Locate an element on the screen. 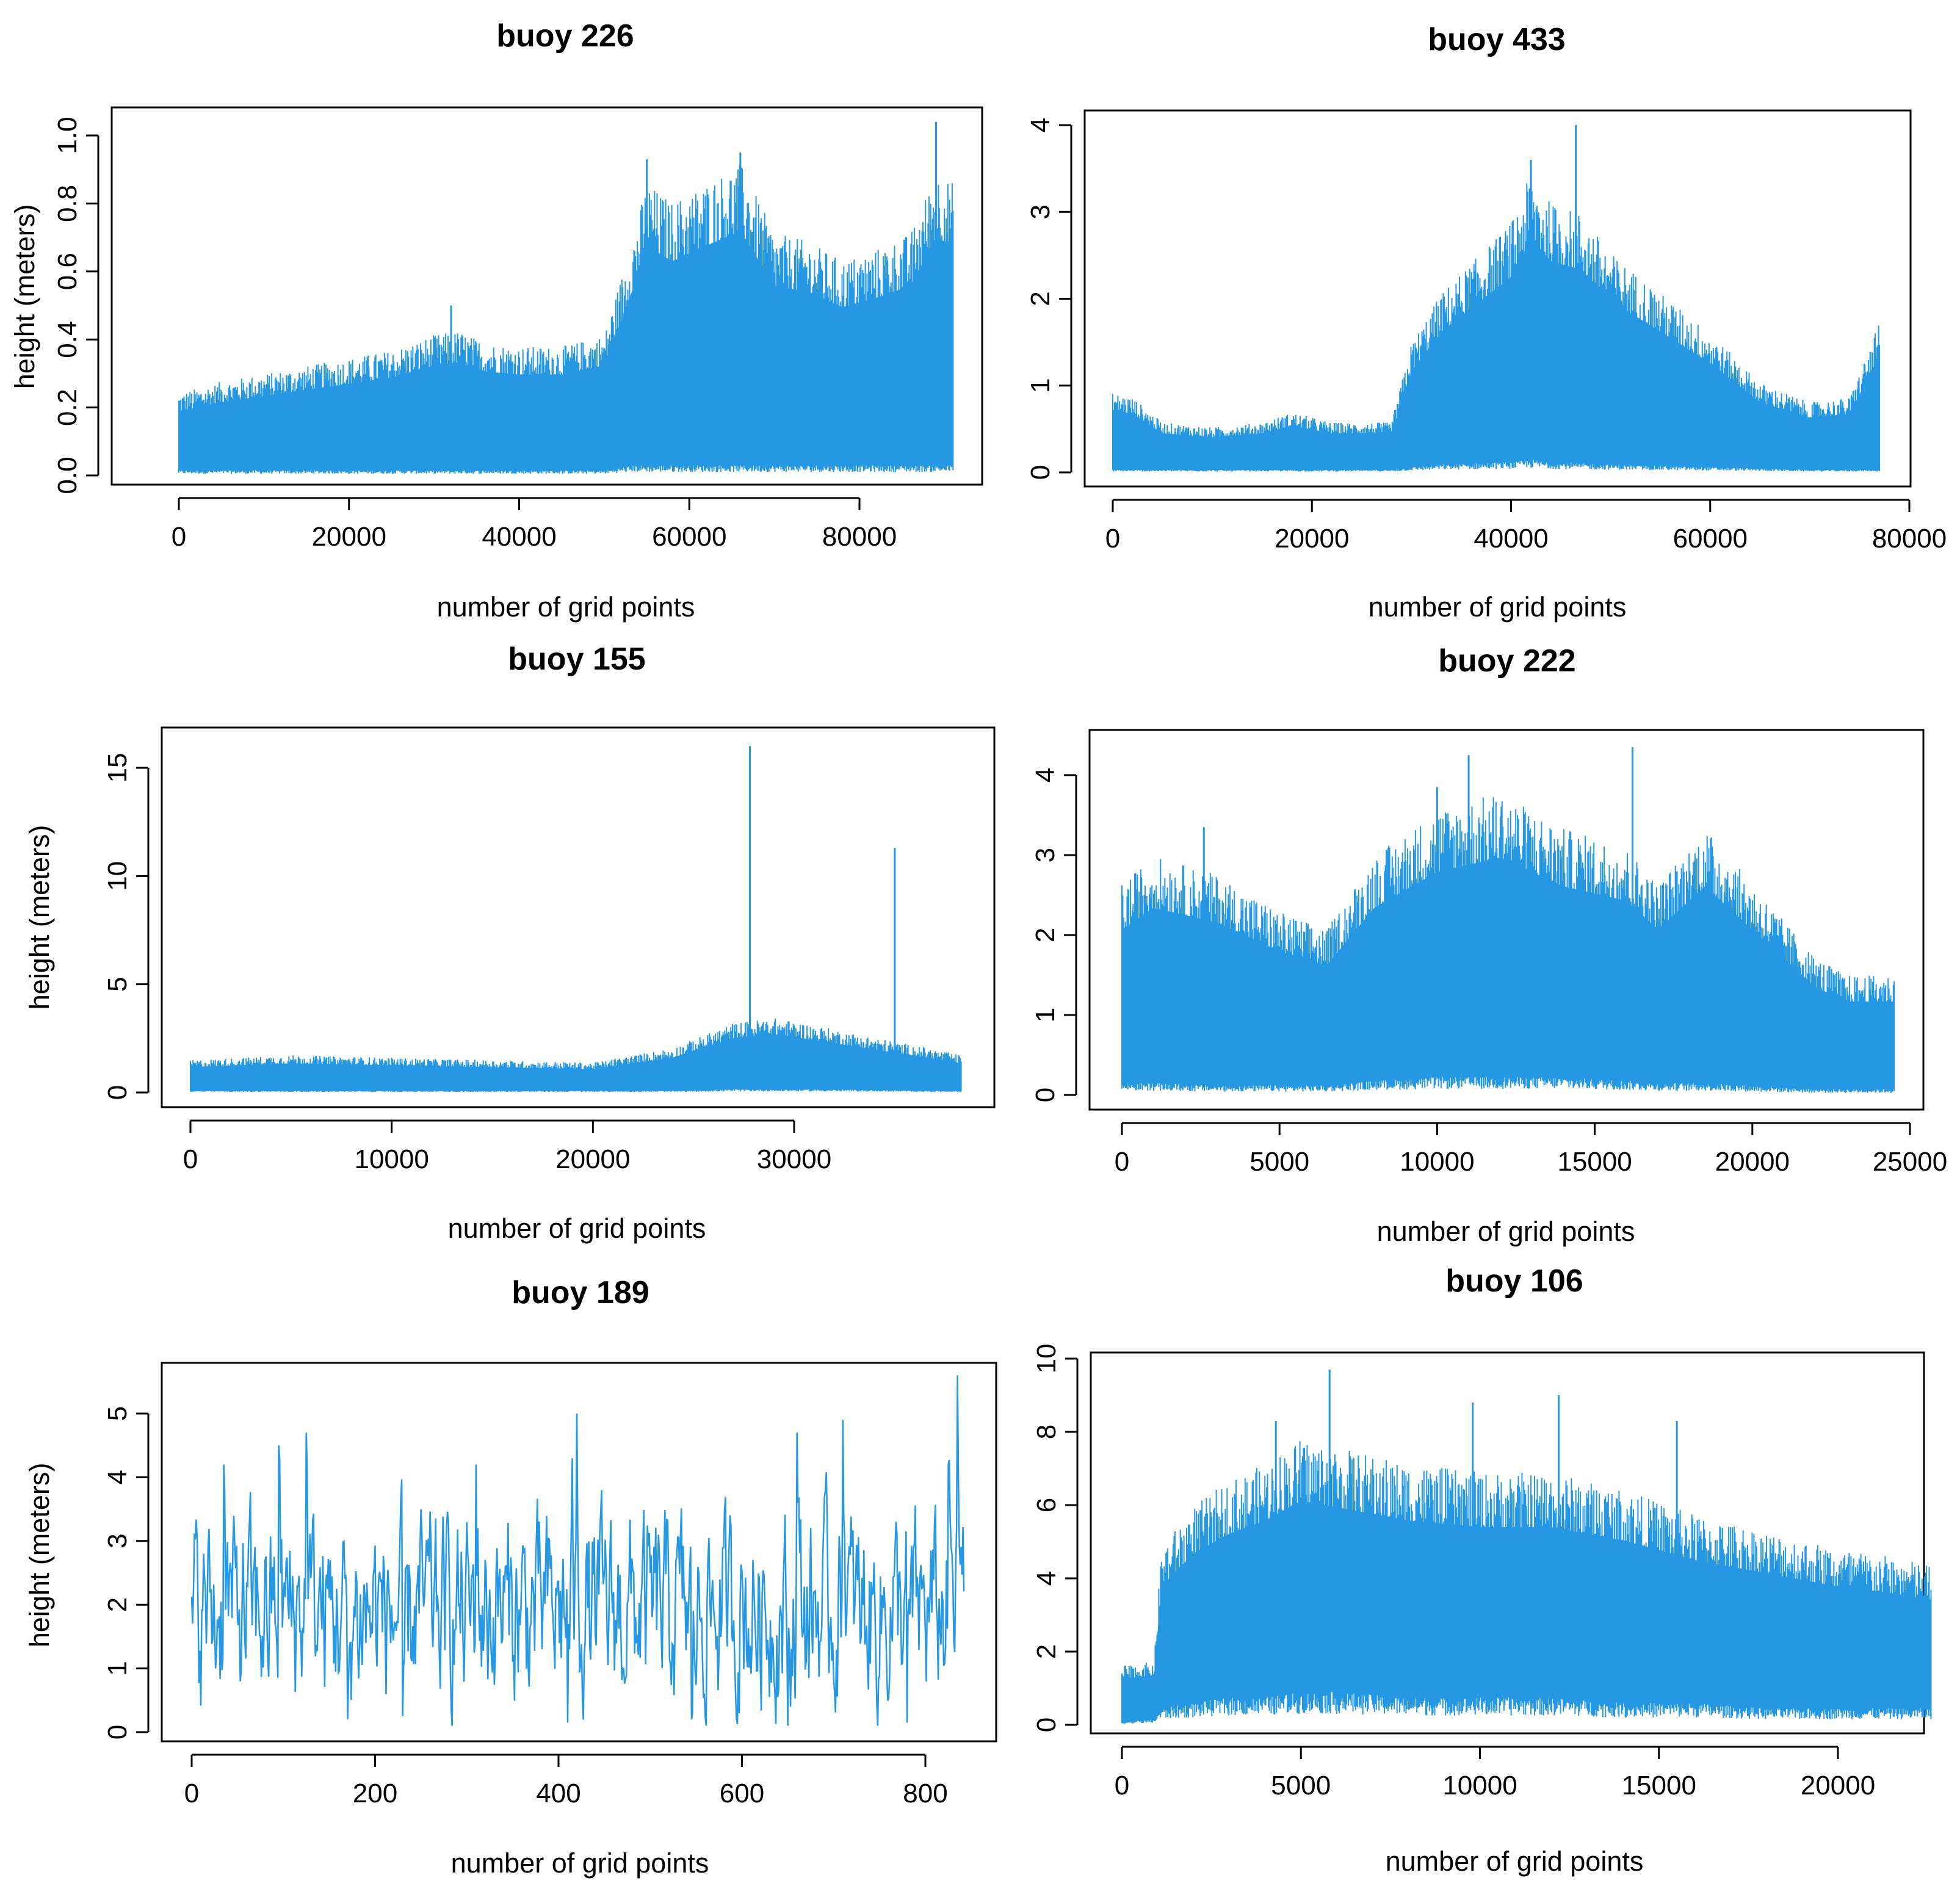  chart-title: buoy 155 is located at coordinates (577, 659).